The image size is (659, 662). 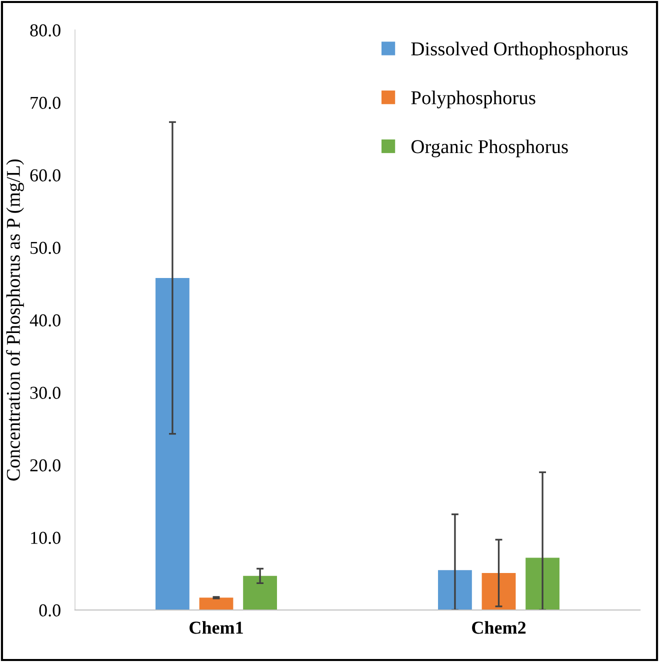 What do you see at coordinates (45, 393) in the screenshot?
I see `y-tick-label: 30.0` at bounding box center [45, 393].